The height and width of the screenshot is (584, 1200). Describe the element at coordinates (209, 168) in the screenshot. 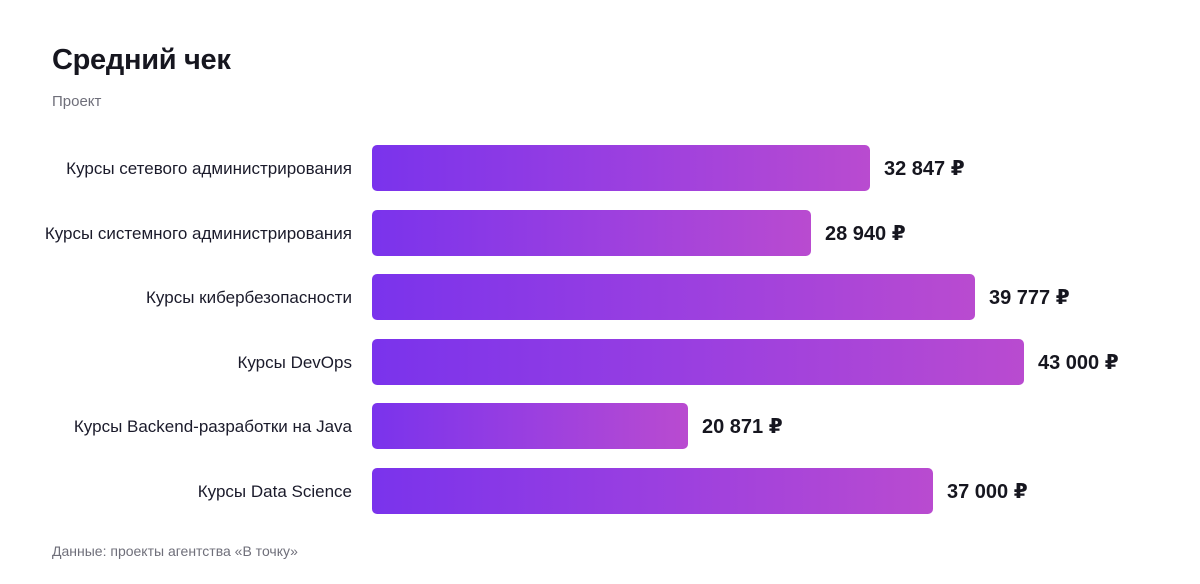

I see `category-label: Курсы сетевого администрирования` at that location.